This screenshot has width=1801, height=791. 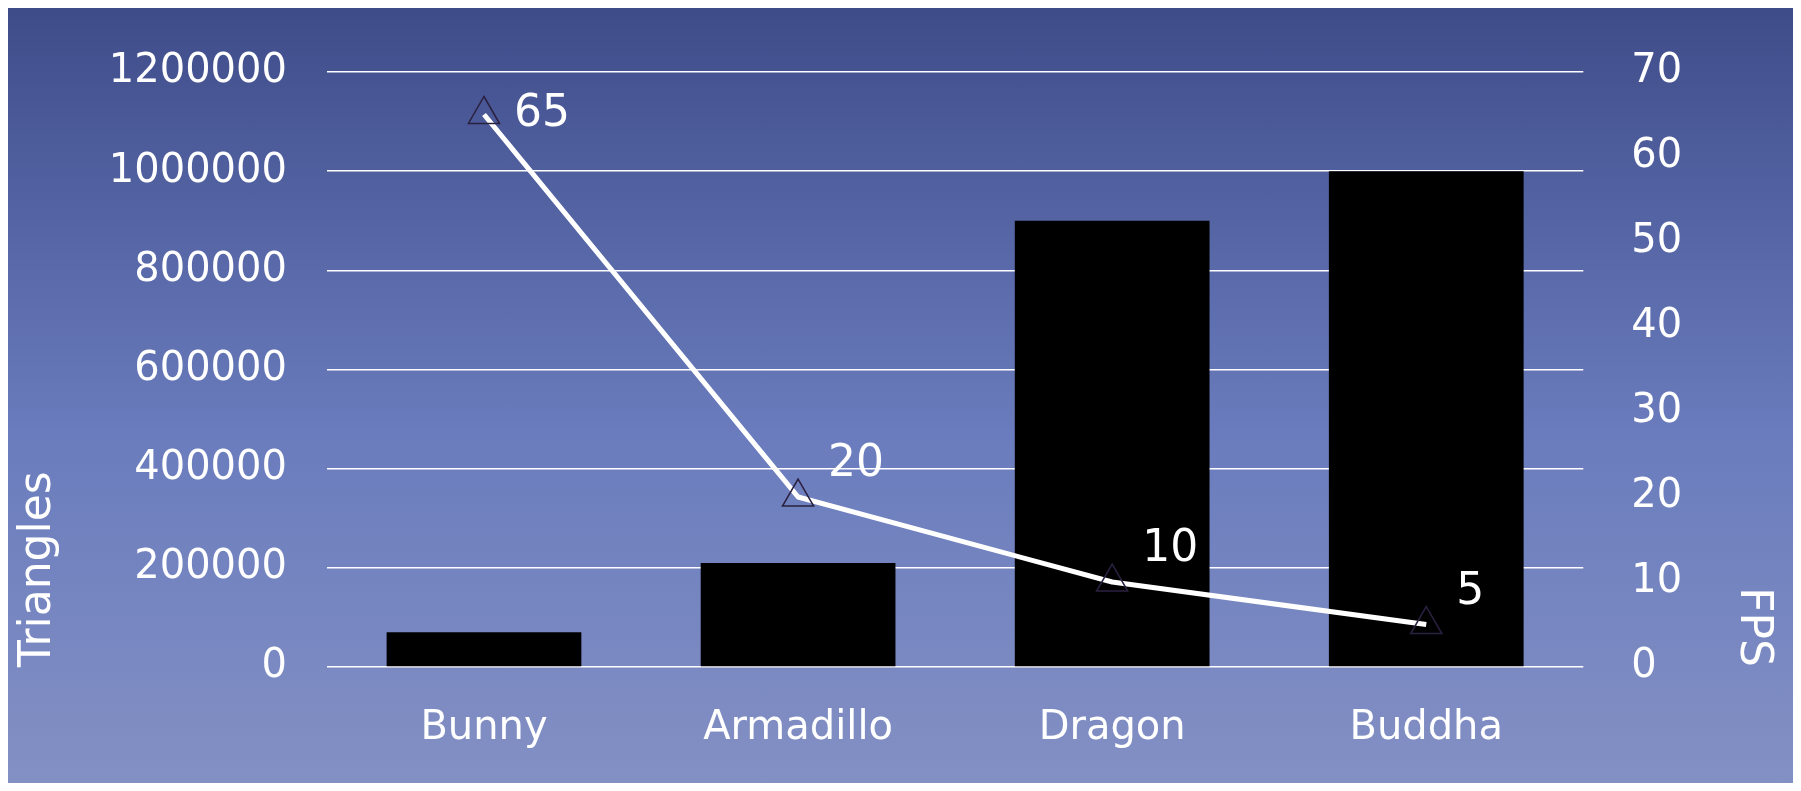 I want to click on y2-tick-label: 0, so click(x=1644, y=663).